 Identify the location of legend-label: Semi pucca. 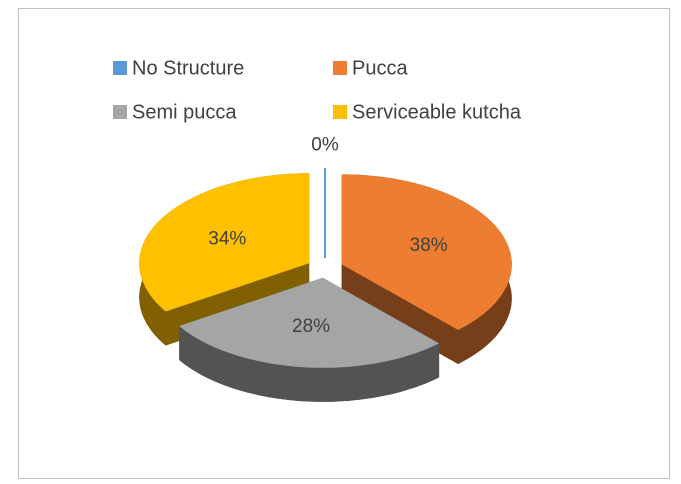
(184, 112).